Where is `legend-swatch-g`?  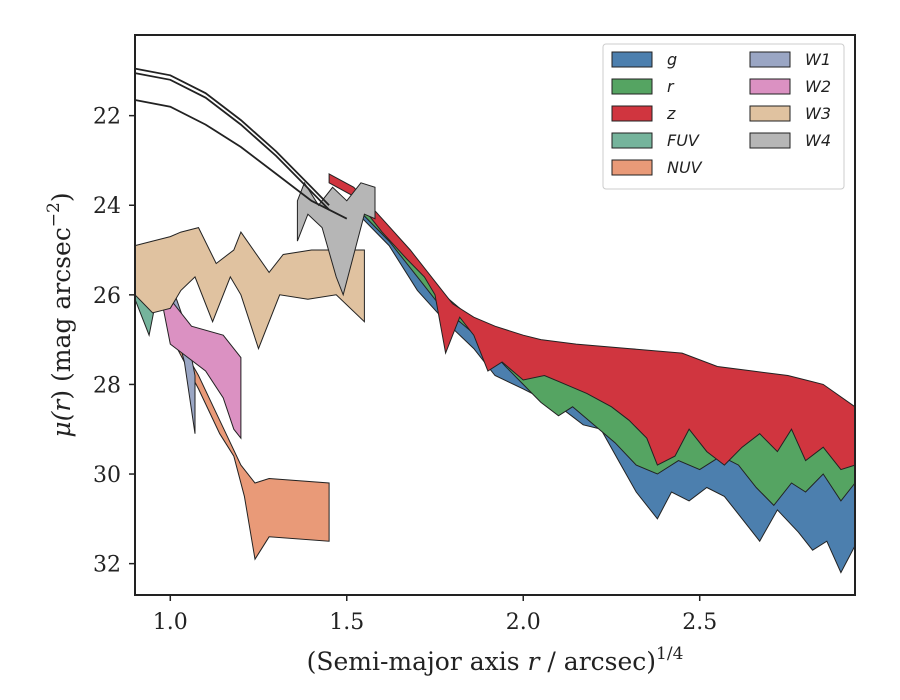
legend-swatch-g is located at coordinates (632, 59).